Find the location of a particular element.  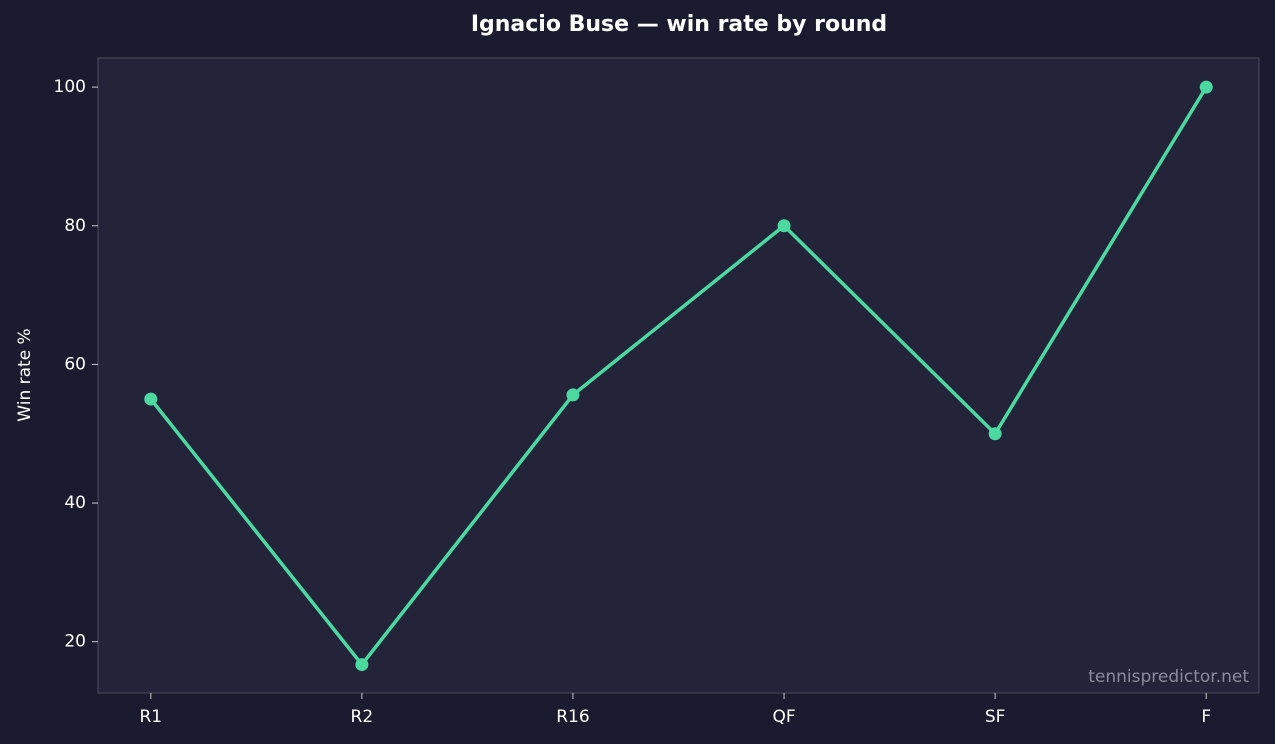

y-tick-label: 80 is located at coordinates (75, 226).